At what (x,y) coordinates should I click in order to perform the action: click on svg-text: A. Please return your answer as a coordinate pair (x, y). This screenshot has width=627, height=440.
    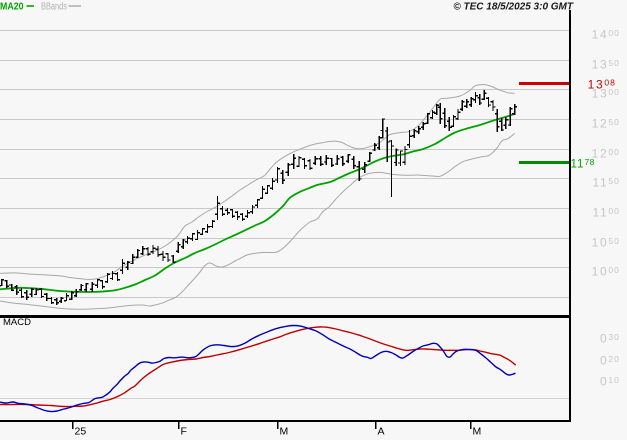
    Looking at the image, I should click on (381, 432).